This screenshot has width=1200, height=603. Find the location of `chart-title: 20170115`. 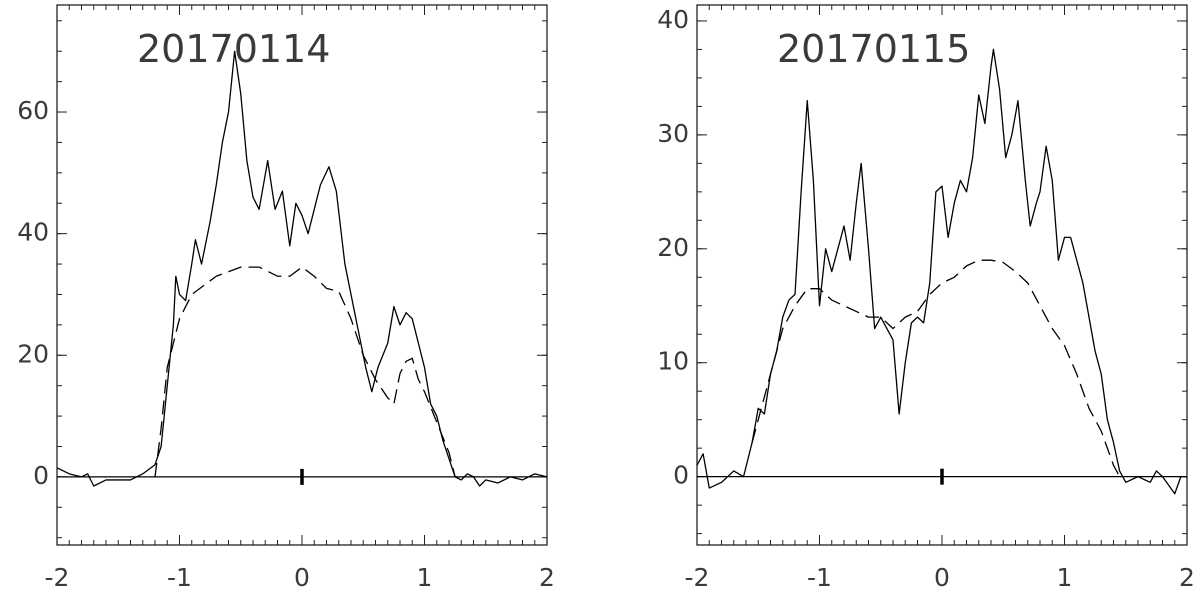

chart-title: 20170115 is located at coordinates (873, 49).